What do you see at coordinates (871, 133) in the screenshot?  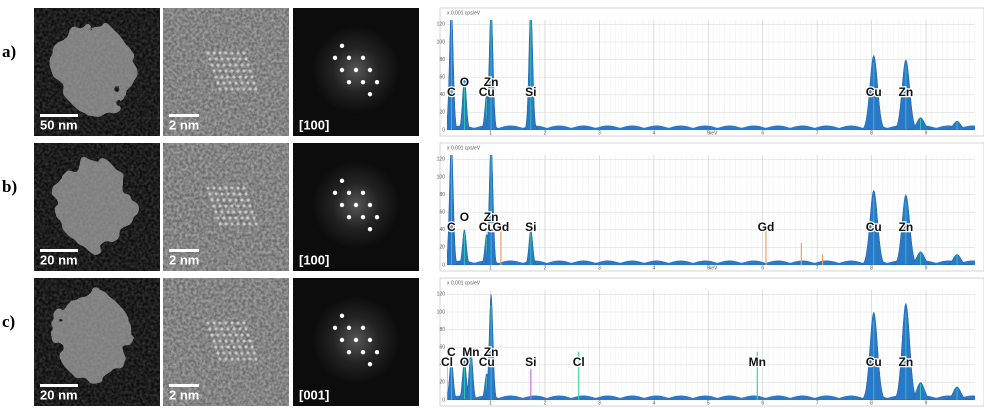 I see `x-tick-label: 8` at bounding box center [871, 133].